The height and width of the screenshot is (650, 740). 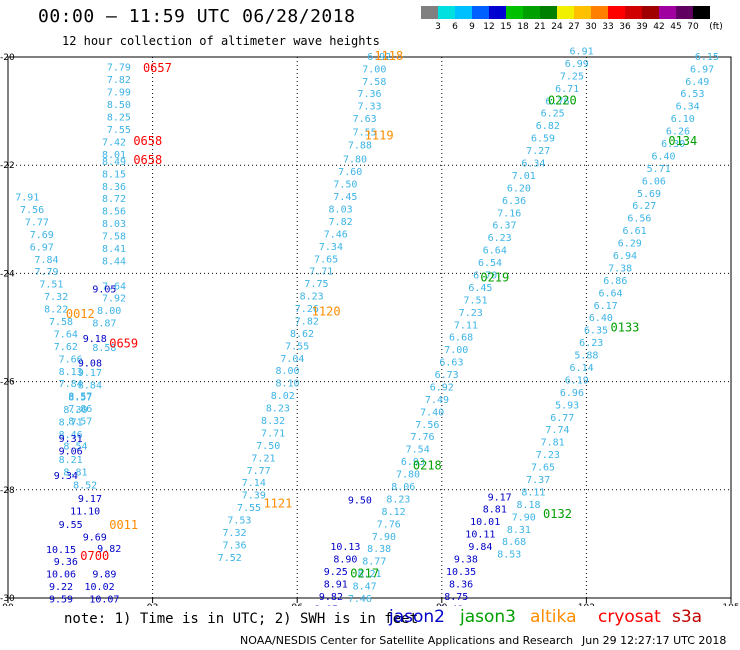 What do you see at coordinates (345, 560) in the screenshot?
I see `wave-height-label: 8.90` at bounding box center [345, 560].